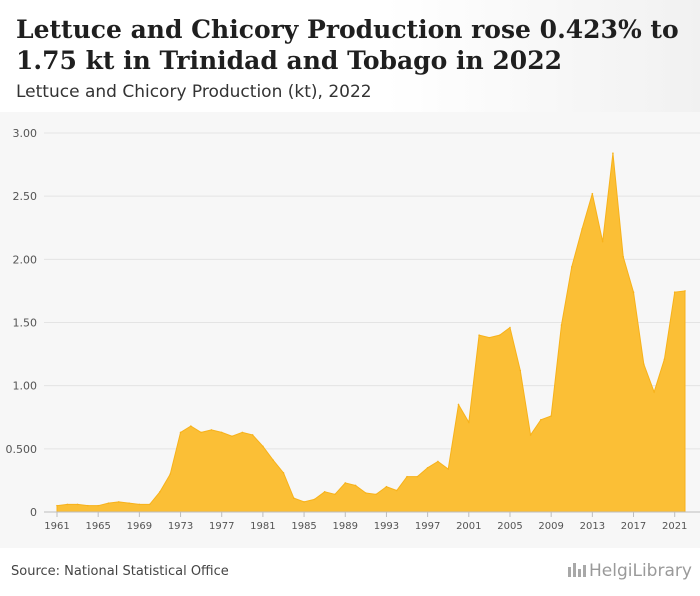  I want to click on y-tick-label: 0.500, so click(22, 449).